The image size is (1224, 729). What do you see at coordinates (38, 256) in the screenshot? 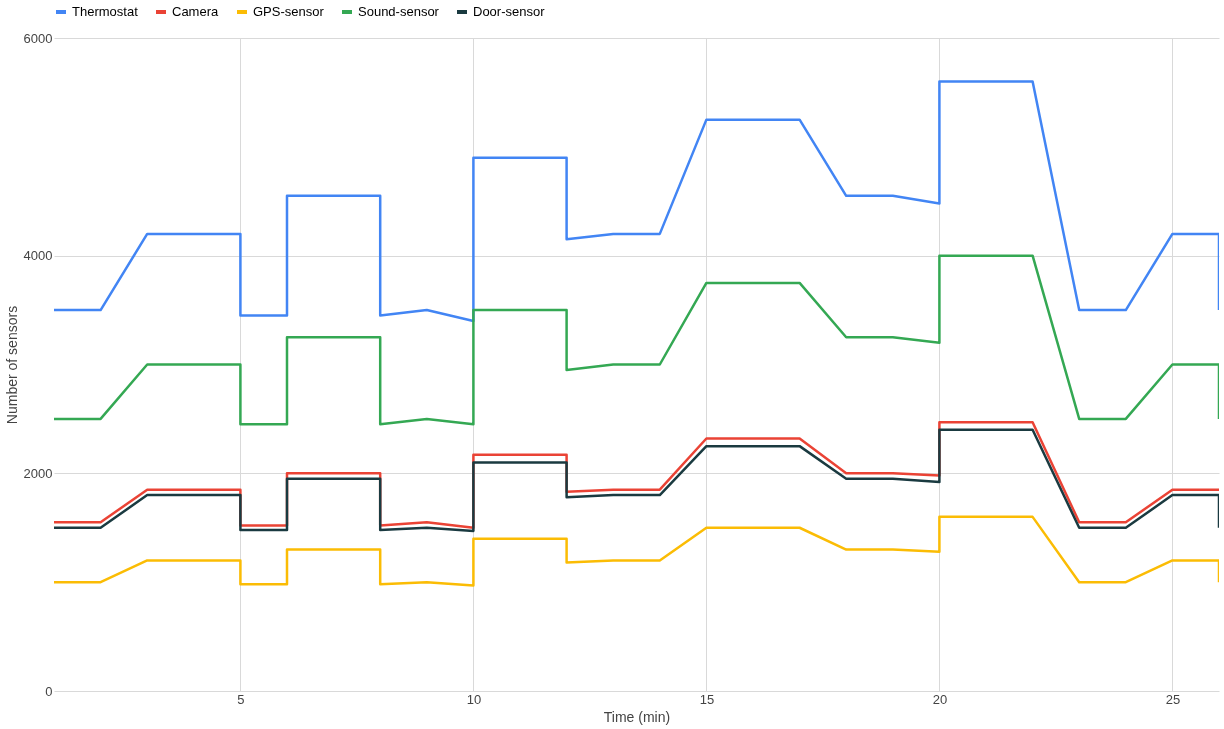
I see `y-tick-label: 4000` at bounding box center [38, 256].